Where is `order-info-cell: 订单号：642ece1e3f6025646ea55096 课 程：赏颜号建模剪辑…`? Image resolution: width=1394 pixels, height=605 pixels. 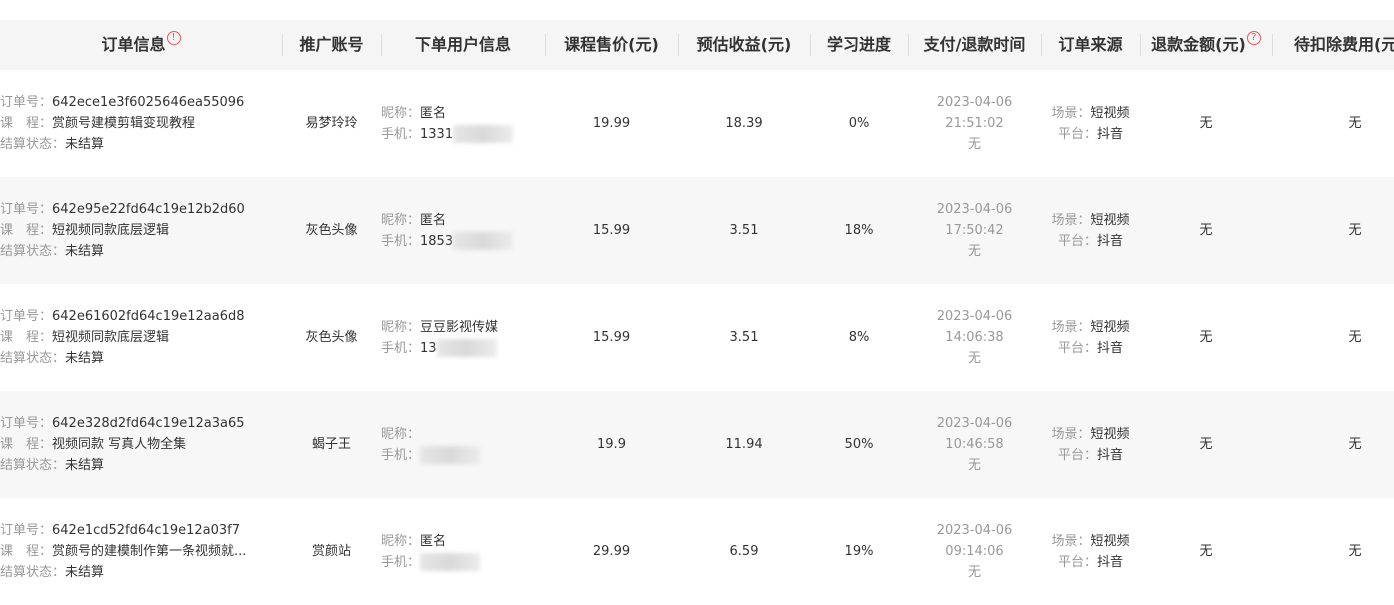 order-info-cell: 订单号：642ece1e3f6025646ea55096 课 程：赏颜号建模剪辑… is located at coordinates (122, 123).